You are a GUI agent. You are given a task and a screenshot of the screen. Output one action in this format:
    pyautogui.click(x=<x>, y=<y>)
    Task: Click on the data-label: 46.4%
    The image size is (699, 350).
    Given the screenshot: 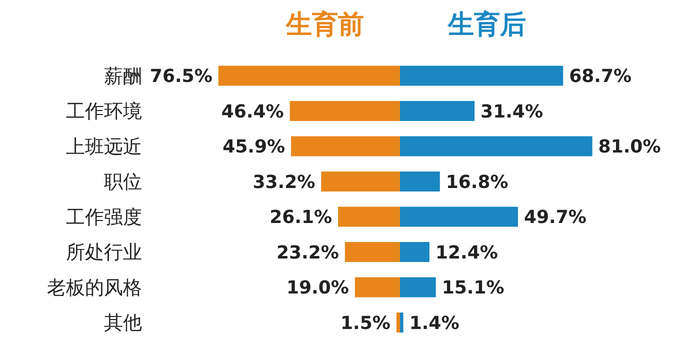 What is the action you would take?
    pyautogui.click(x=252, y=111)
    